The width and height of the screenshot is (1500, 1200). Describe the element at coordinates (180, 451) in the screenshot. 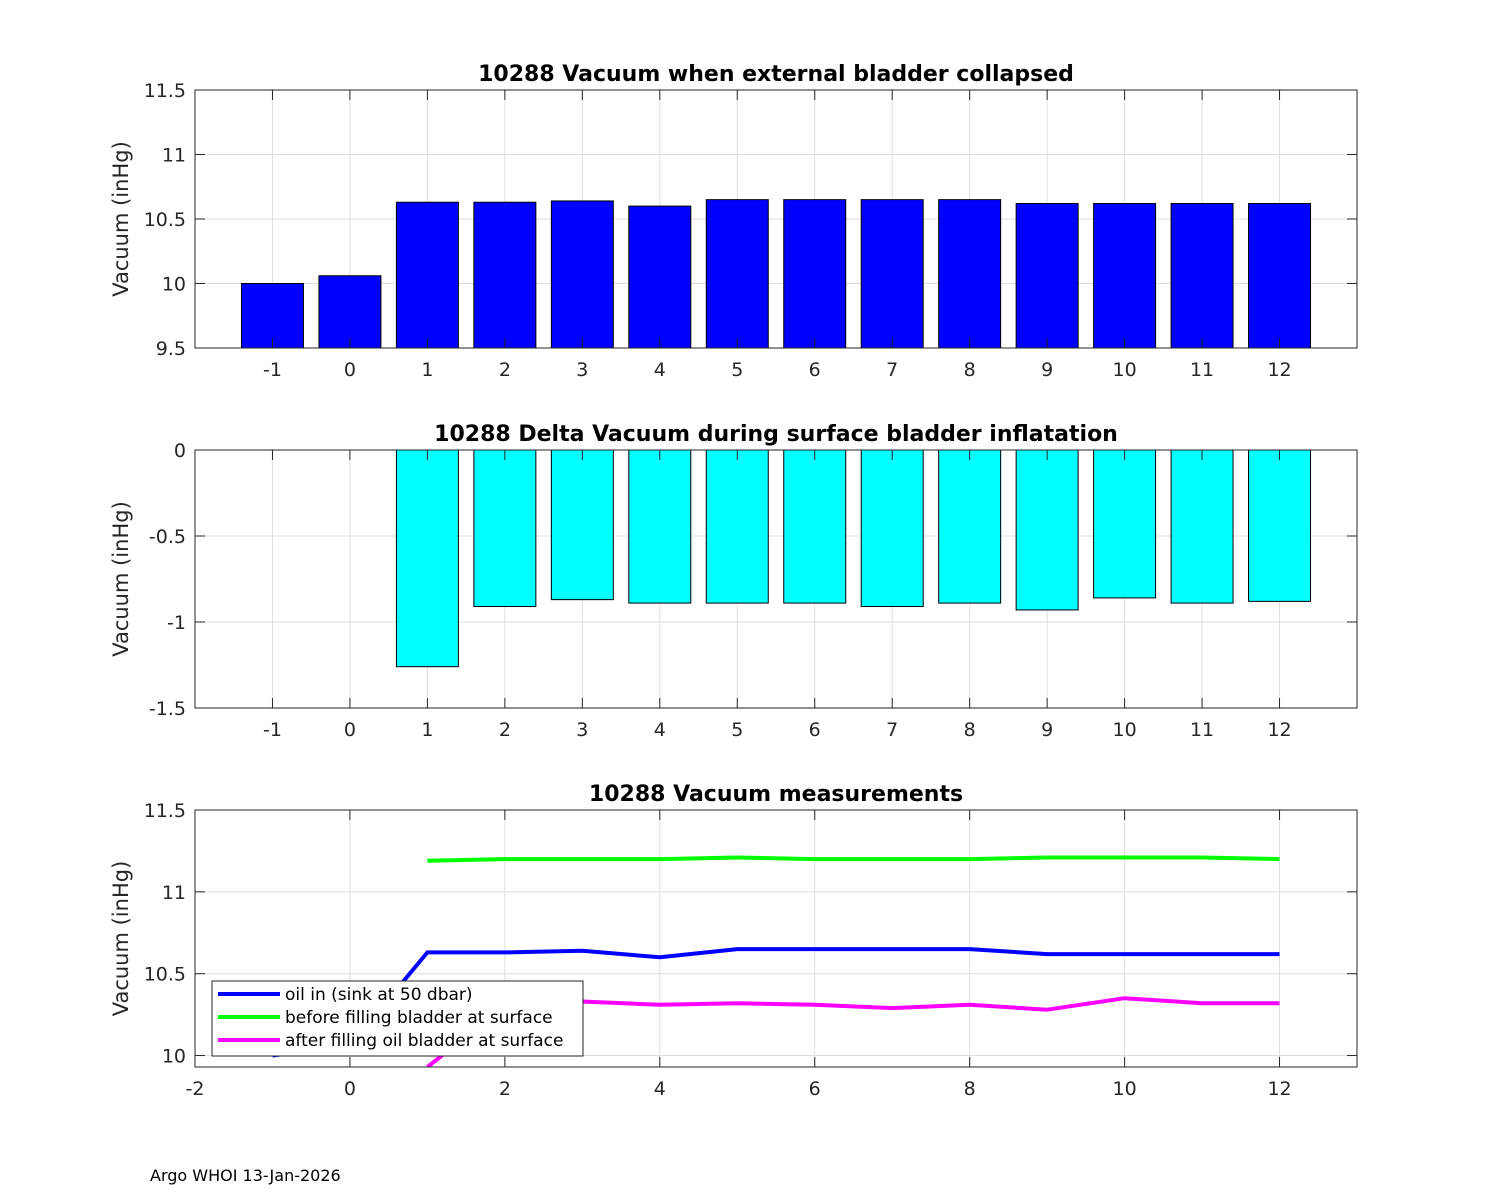

I see `y-tick-label: 0` at that location.